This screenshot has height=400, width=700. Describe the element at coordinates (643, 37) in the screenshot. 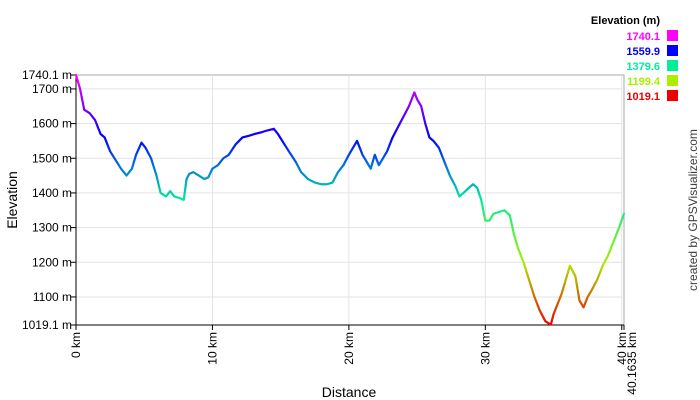

I see `legend-value: 1740.1` at that location.